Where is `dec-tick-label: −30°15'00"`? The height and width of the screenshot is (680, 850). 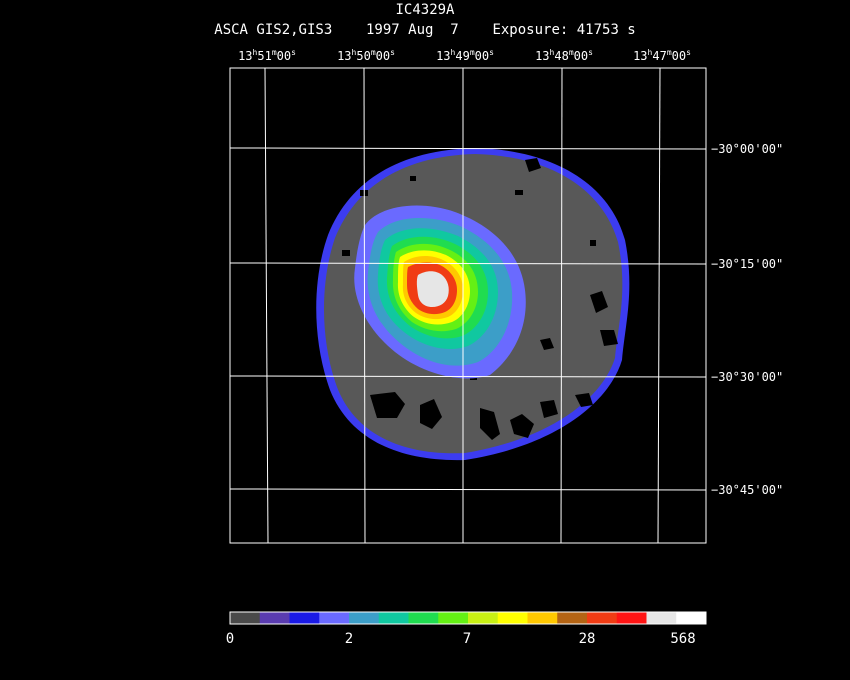 dec-tick-label: −30°15'00" is located at coordinates (747, 264).